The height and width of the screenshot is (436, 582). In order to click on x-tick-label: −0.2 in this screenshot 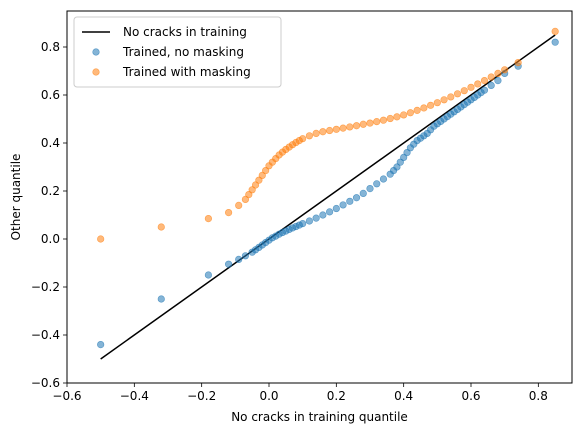, I will do `click(201, 396)`.